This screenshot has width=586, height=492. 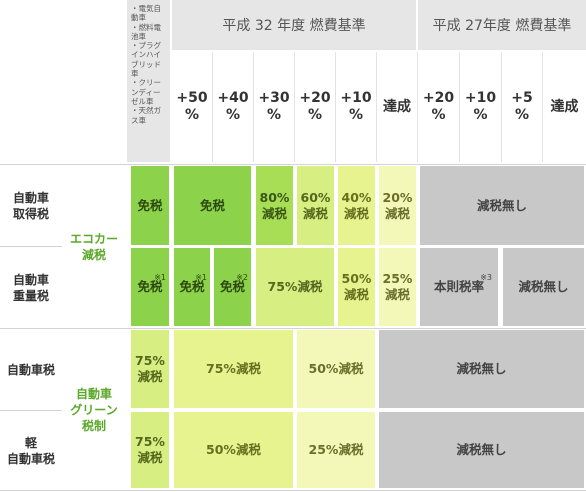 I want to click on acq-plus20-cell: 60% 減税, so click(x=315, y=205).